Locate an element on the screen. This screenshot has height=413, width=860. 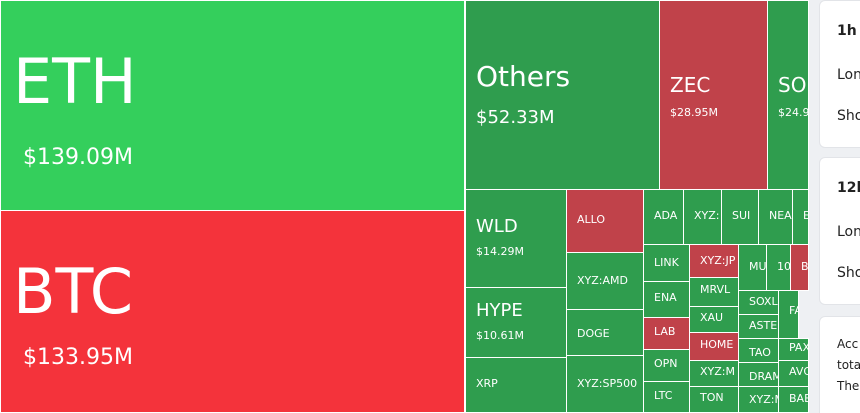
tile-label: HYPE is located at coordinates (499, 310).